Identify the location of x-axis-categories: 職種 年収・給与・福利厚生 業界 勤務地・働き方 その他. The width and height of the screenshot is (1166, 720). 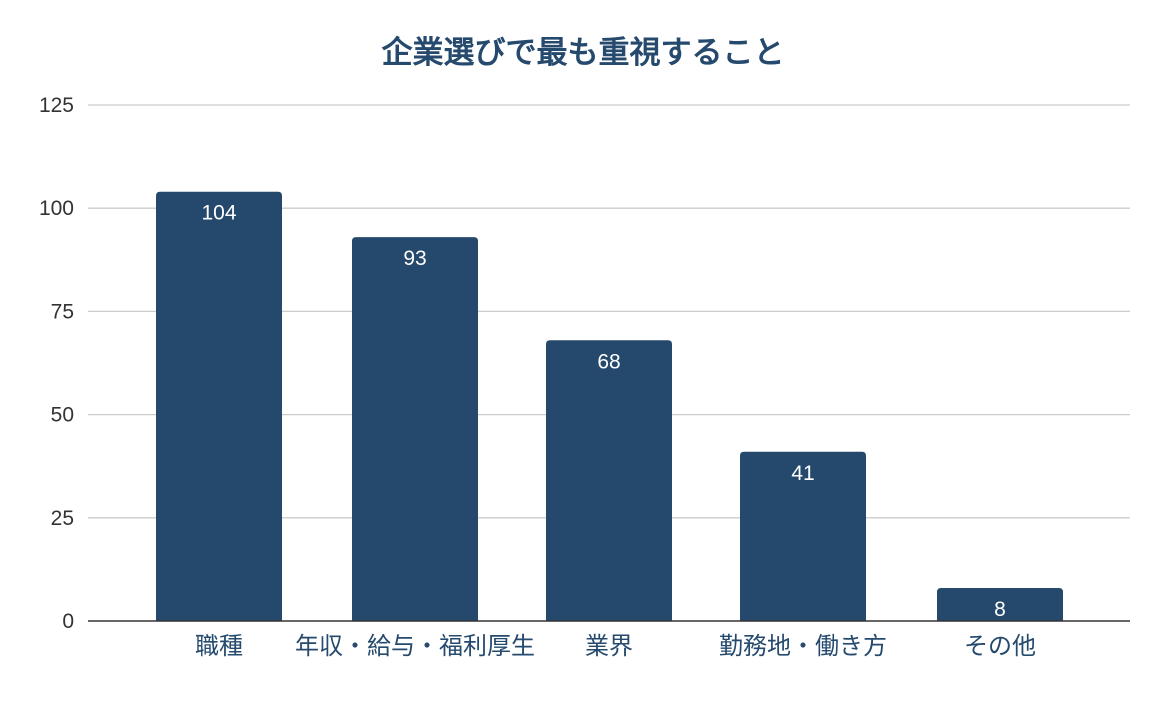
(615, 646).